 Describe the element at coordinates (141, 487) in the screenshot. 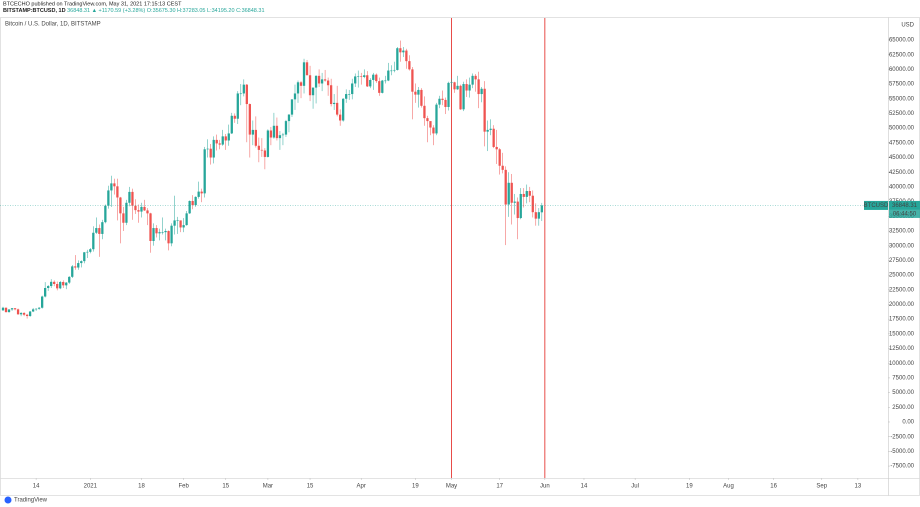

I see `x-tick-label: 18` at that location.